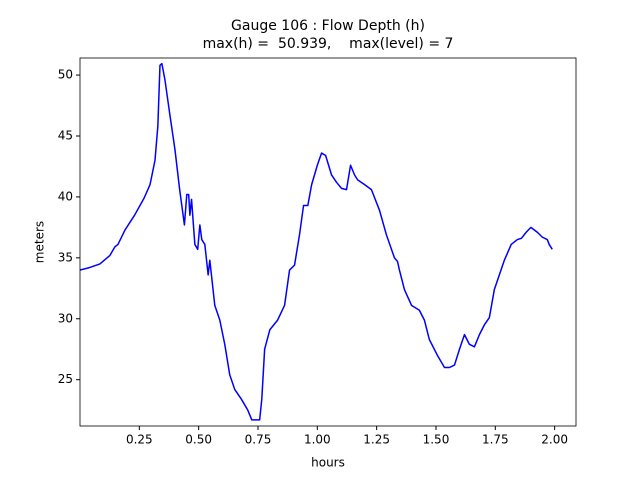 The image size is (640, 480). Describe the element at coordinates (436, 440) in the screenshot. I see `x-tick-label: 1.50` at that location.